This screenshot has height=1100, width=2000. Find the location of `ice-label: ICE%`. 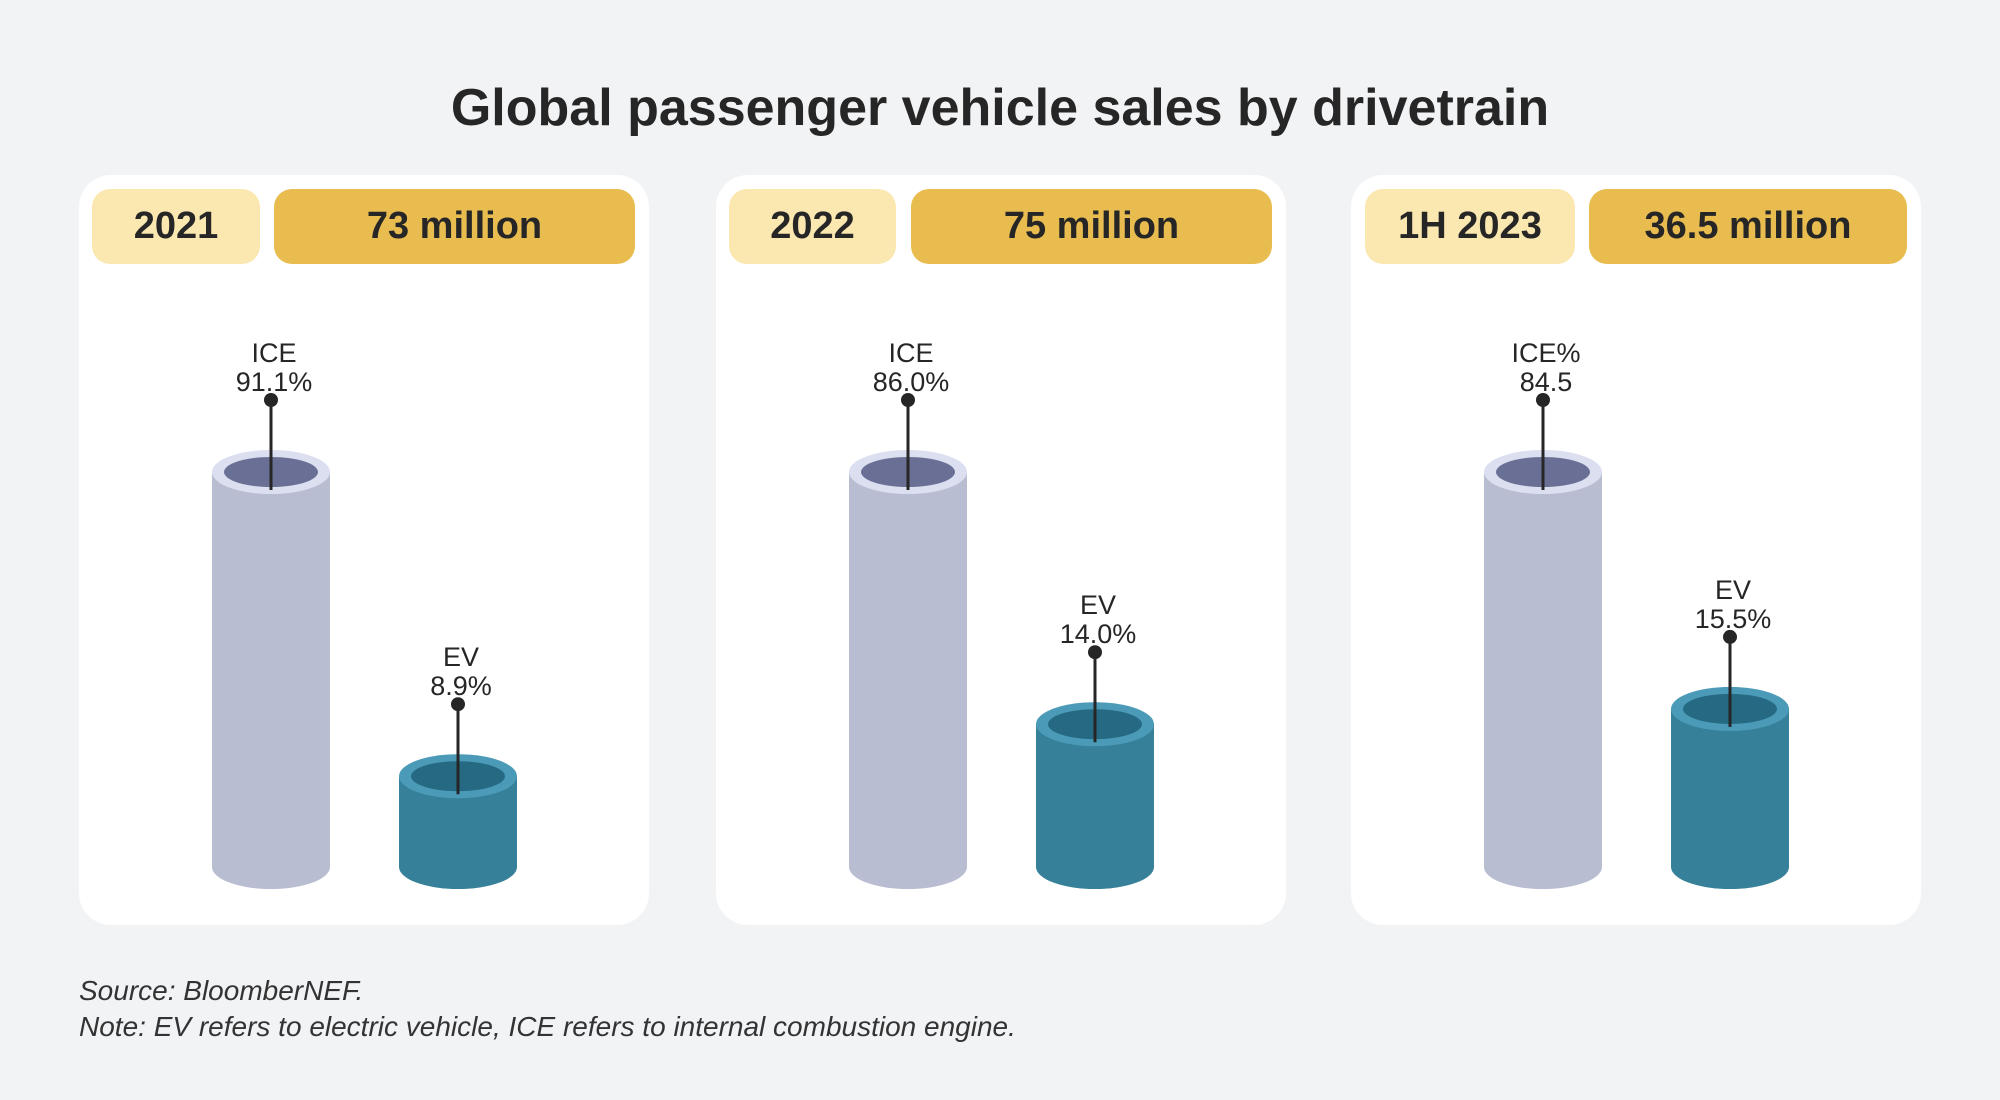

ice-label: ICE% is located at coordinates (1545, 353).